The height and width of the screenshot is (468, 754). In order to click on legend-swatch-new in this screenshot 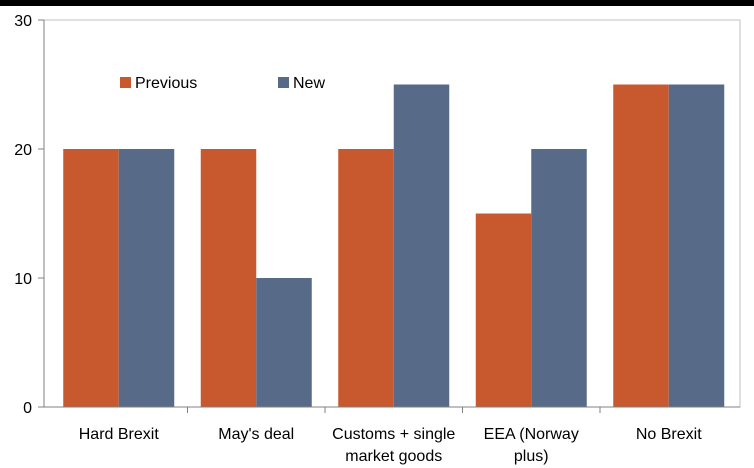, I will do `click(283, 82)`.